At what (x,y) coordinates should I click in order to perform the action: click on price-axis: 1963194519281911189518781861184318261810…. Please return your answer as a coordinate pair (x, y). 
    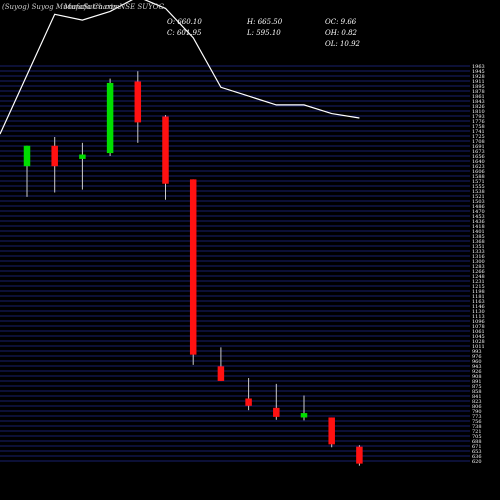
    Looking at the image, I should click on (478, 264).